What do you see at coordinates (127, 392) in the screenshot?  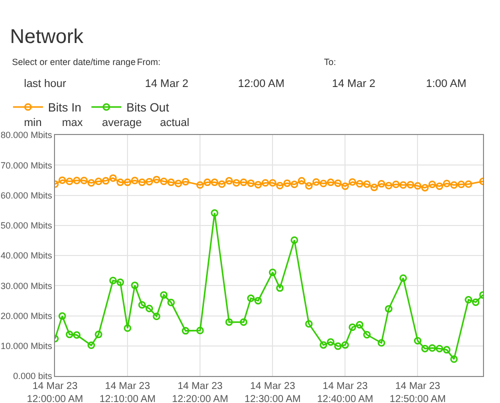 I see `x-tick-label: 14 Mar 23 12:10:00 AM` at bounding box center [127, 392].